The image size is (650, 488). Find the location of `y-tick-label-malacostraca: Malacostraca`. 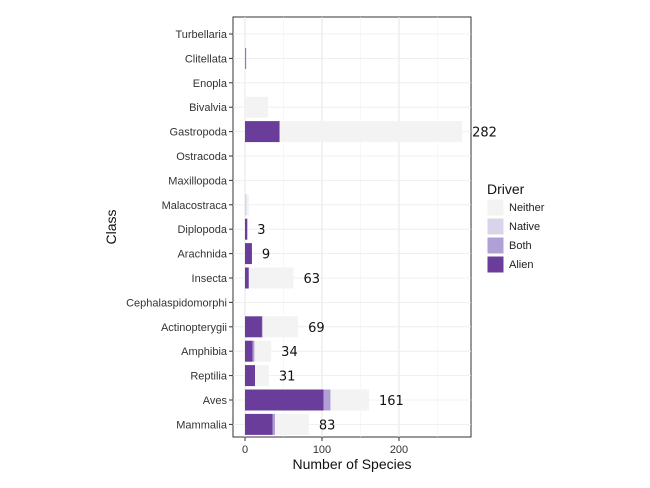

y-tick-label-malacostraca: Malacostraca is located at coordinates (195, 206).